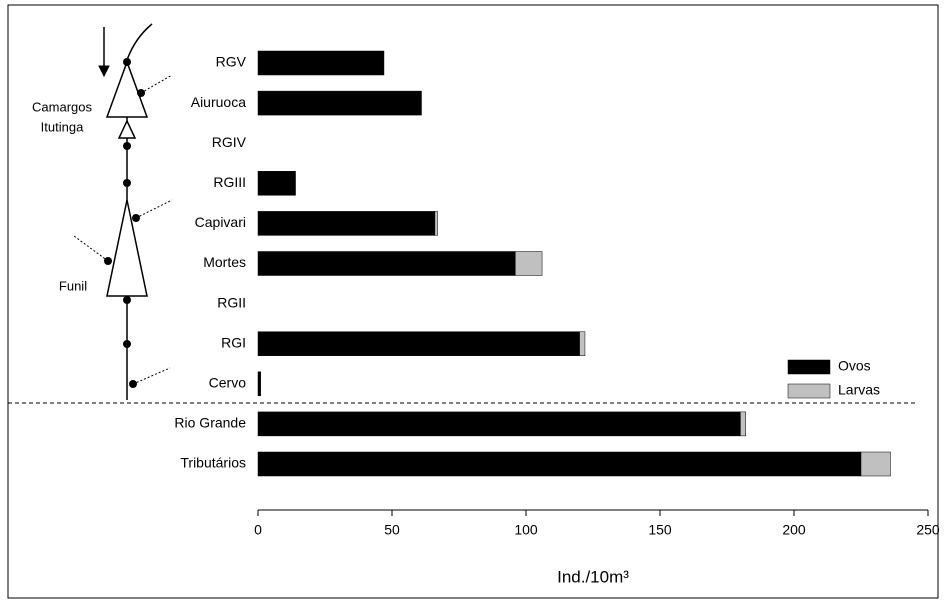 The height and width of the screenshot is (603, 946). I want to click on y-tick-label: RGIV, so click(229, 142).